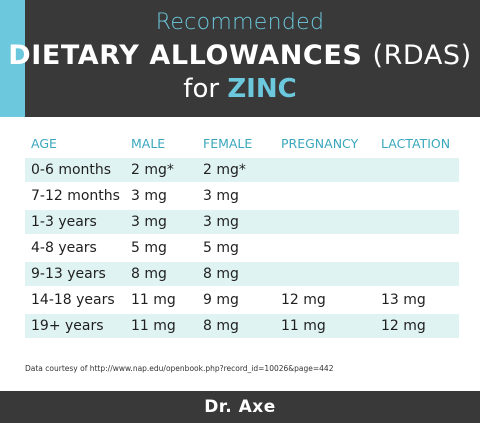  Describe the element at coordinates (185, 55) in the screenshot. I see `title-main: DIETARY ALLOWANCES` at that location.